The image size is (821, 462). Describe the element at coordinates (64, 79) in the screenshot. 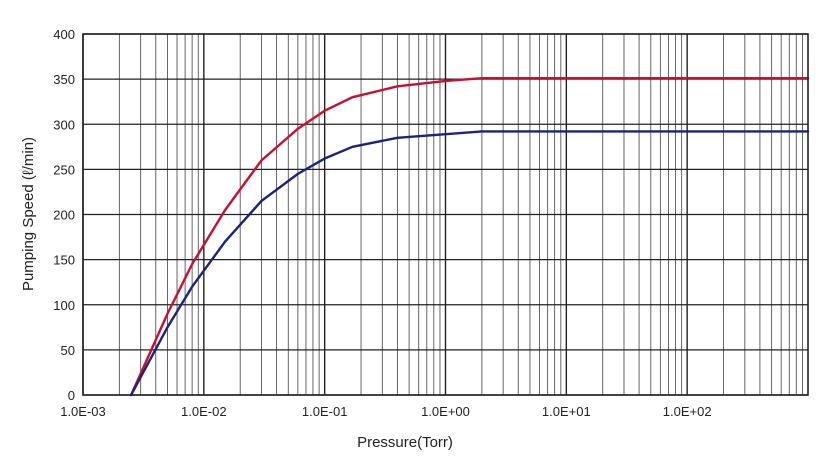

I see `y-tick-label: 350` at that location.